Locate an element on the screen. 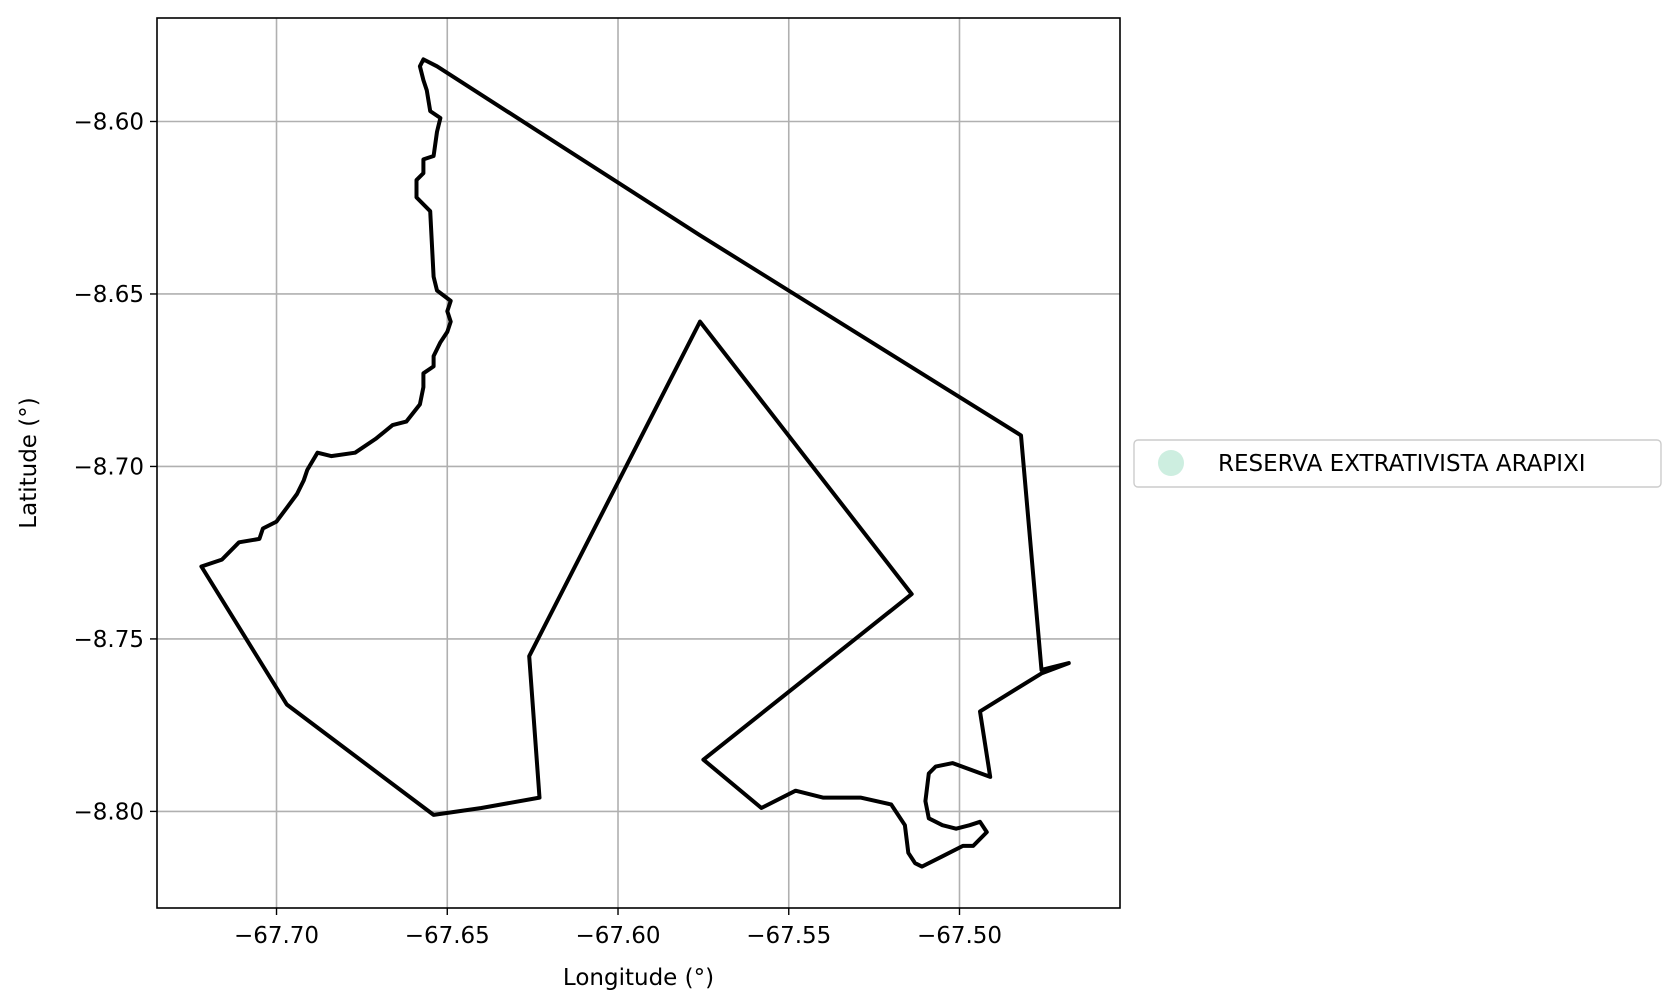  y-tick-label: −8.80 is located at coordinates (109, 812).